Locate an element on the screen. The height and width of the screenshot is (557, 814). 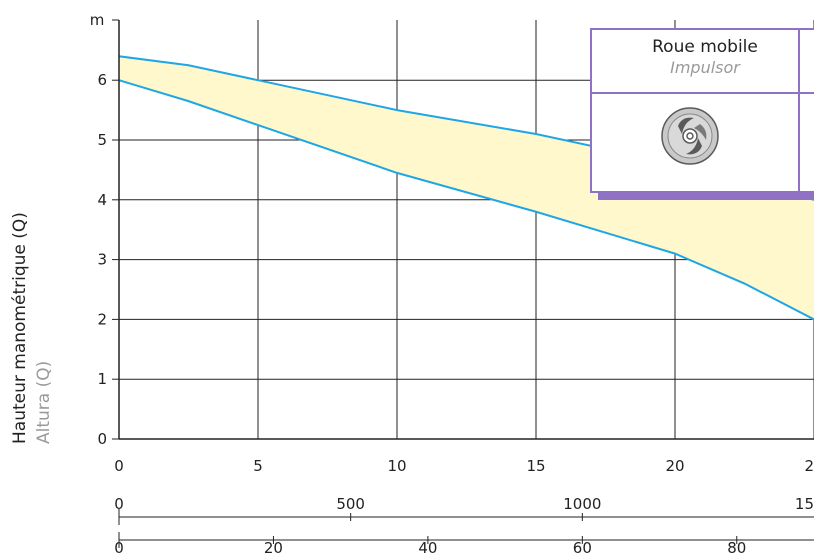
legend-header: Roue mobile Impulsor is located at coordinates (703, 62).